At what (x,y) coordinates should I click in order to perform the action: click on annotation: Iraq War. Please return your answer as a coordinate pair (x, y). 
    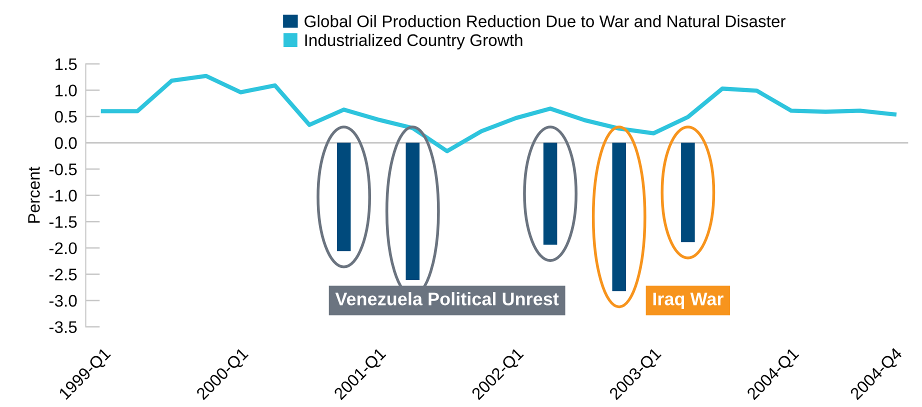
    Looking at the image, I should click on (688, 300).